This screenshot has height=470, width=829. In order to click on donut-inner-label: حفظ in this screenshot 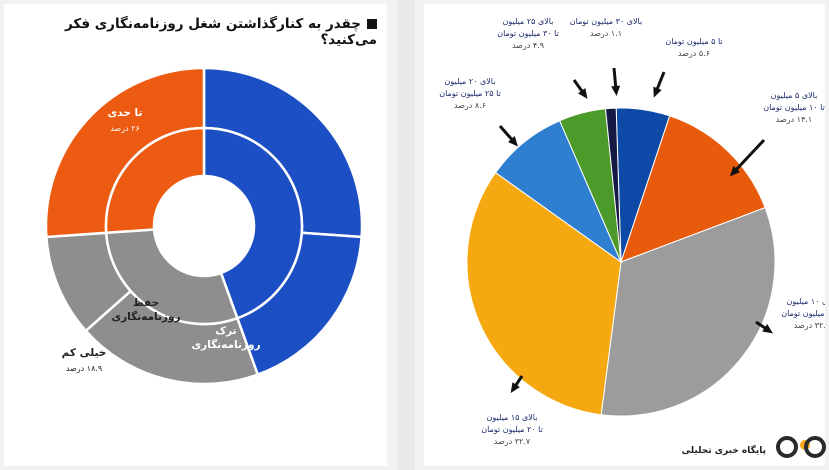, I will do `click(146, 303)`.